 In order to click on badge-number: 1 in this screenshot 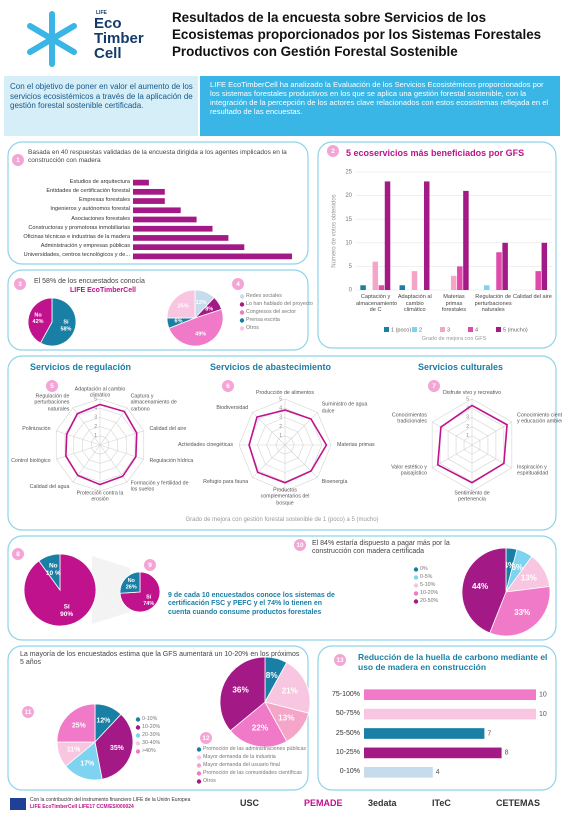, I will do `click(18, 160)`.